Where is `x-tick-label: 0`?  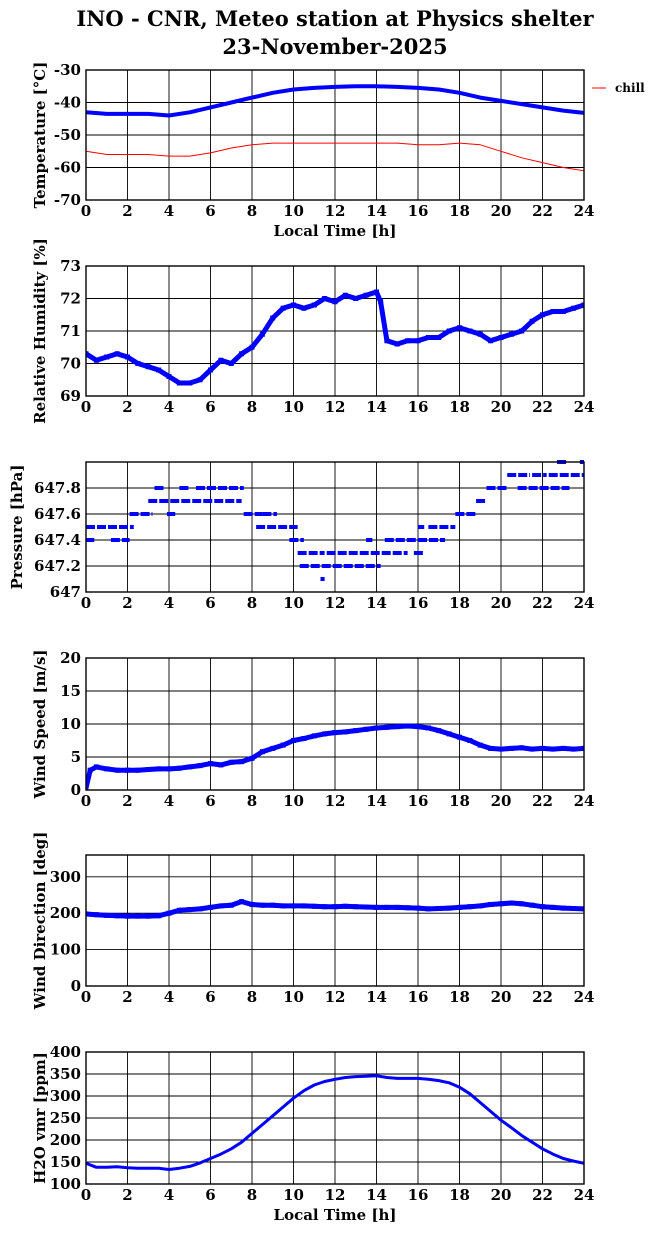
x-tick-label: 0 is located at coordinates (86, 1195).